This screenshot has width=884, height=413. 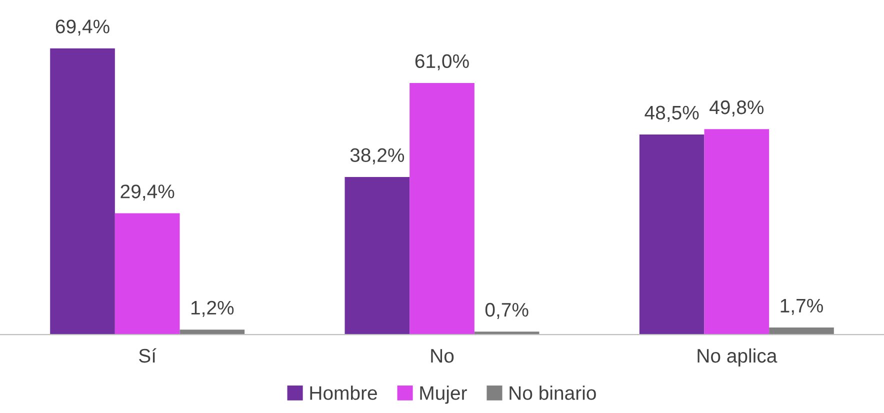 I want to click on data-label: 38,2%, so click(x=377, y=156).